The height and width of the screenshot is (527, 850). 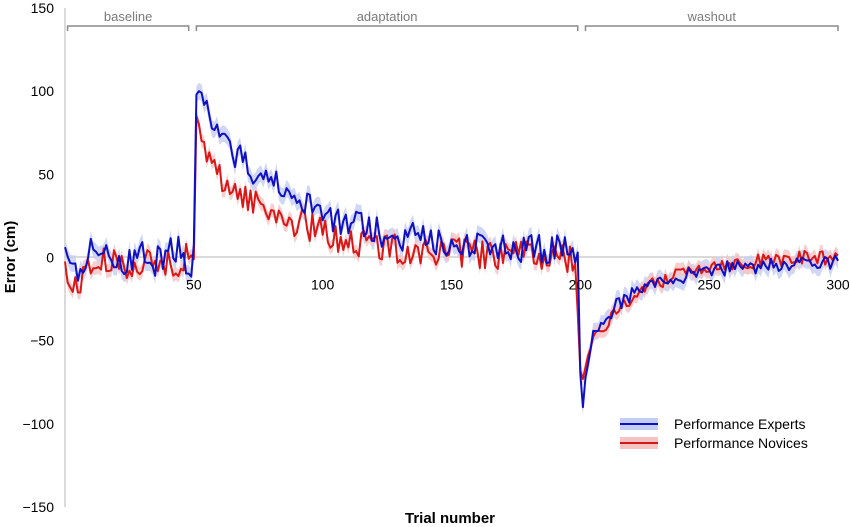 I want to click on legend-item-novices: Performance Novices, so click(x=714, y=443).